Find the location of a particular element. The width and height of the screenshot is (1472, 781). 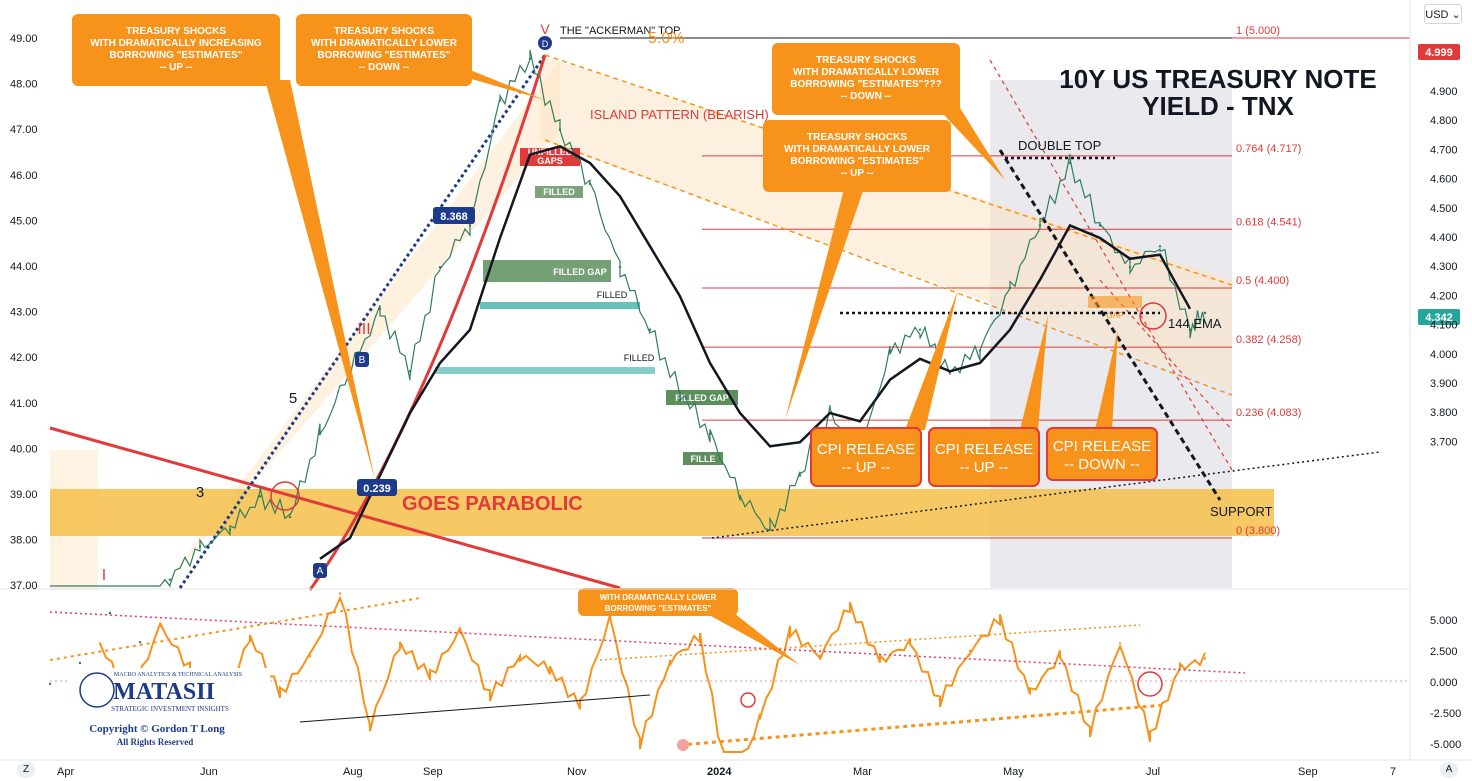

y-tick-left: 48.00 is located at coordinates (24, 85).